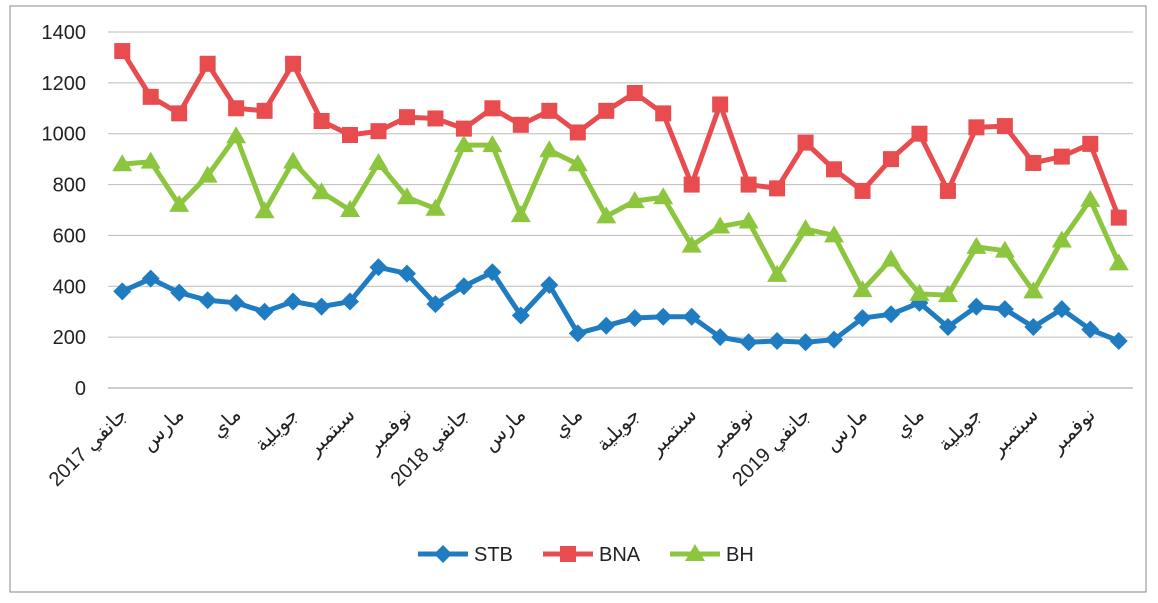  What do you see at coordinates (69, 338) in the screenshot?
I see `y-tick-label: 200` at bounding box center [69, 338].